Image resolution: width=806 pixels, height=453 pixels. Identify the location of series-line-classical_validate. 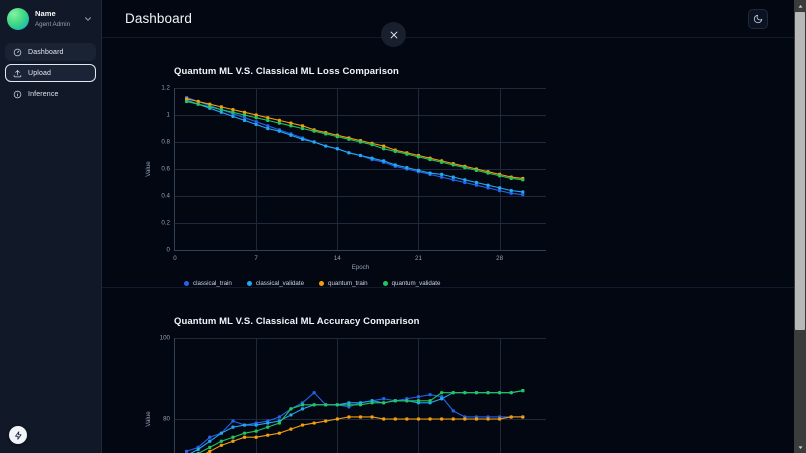
(354, 146).